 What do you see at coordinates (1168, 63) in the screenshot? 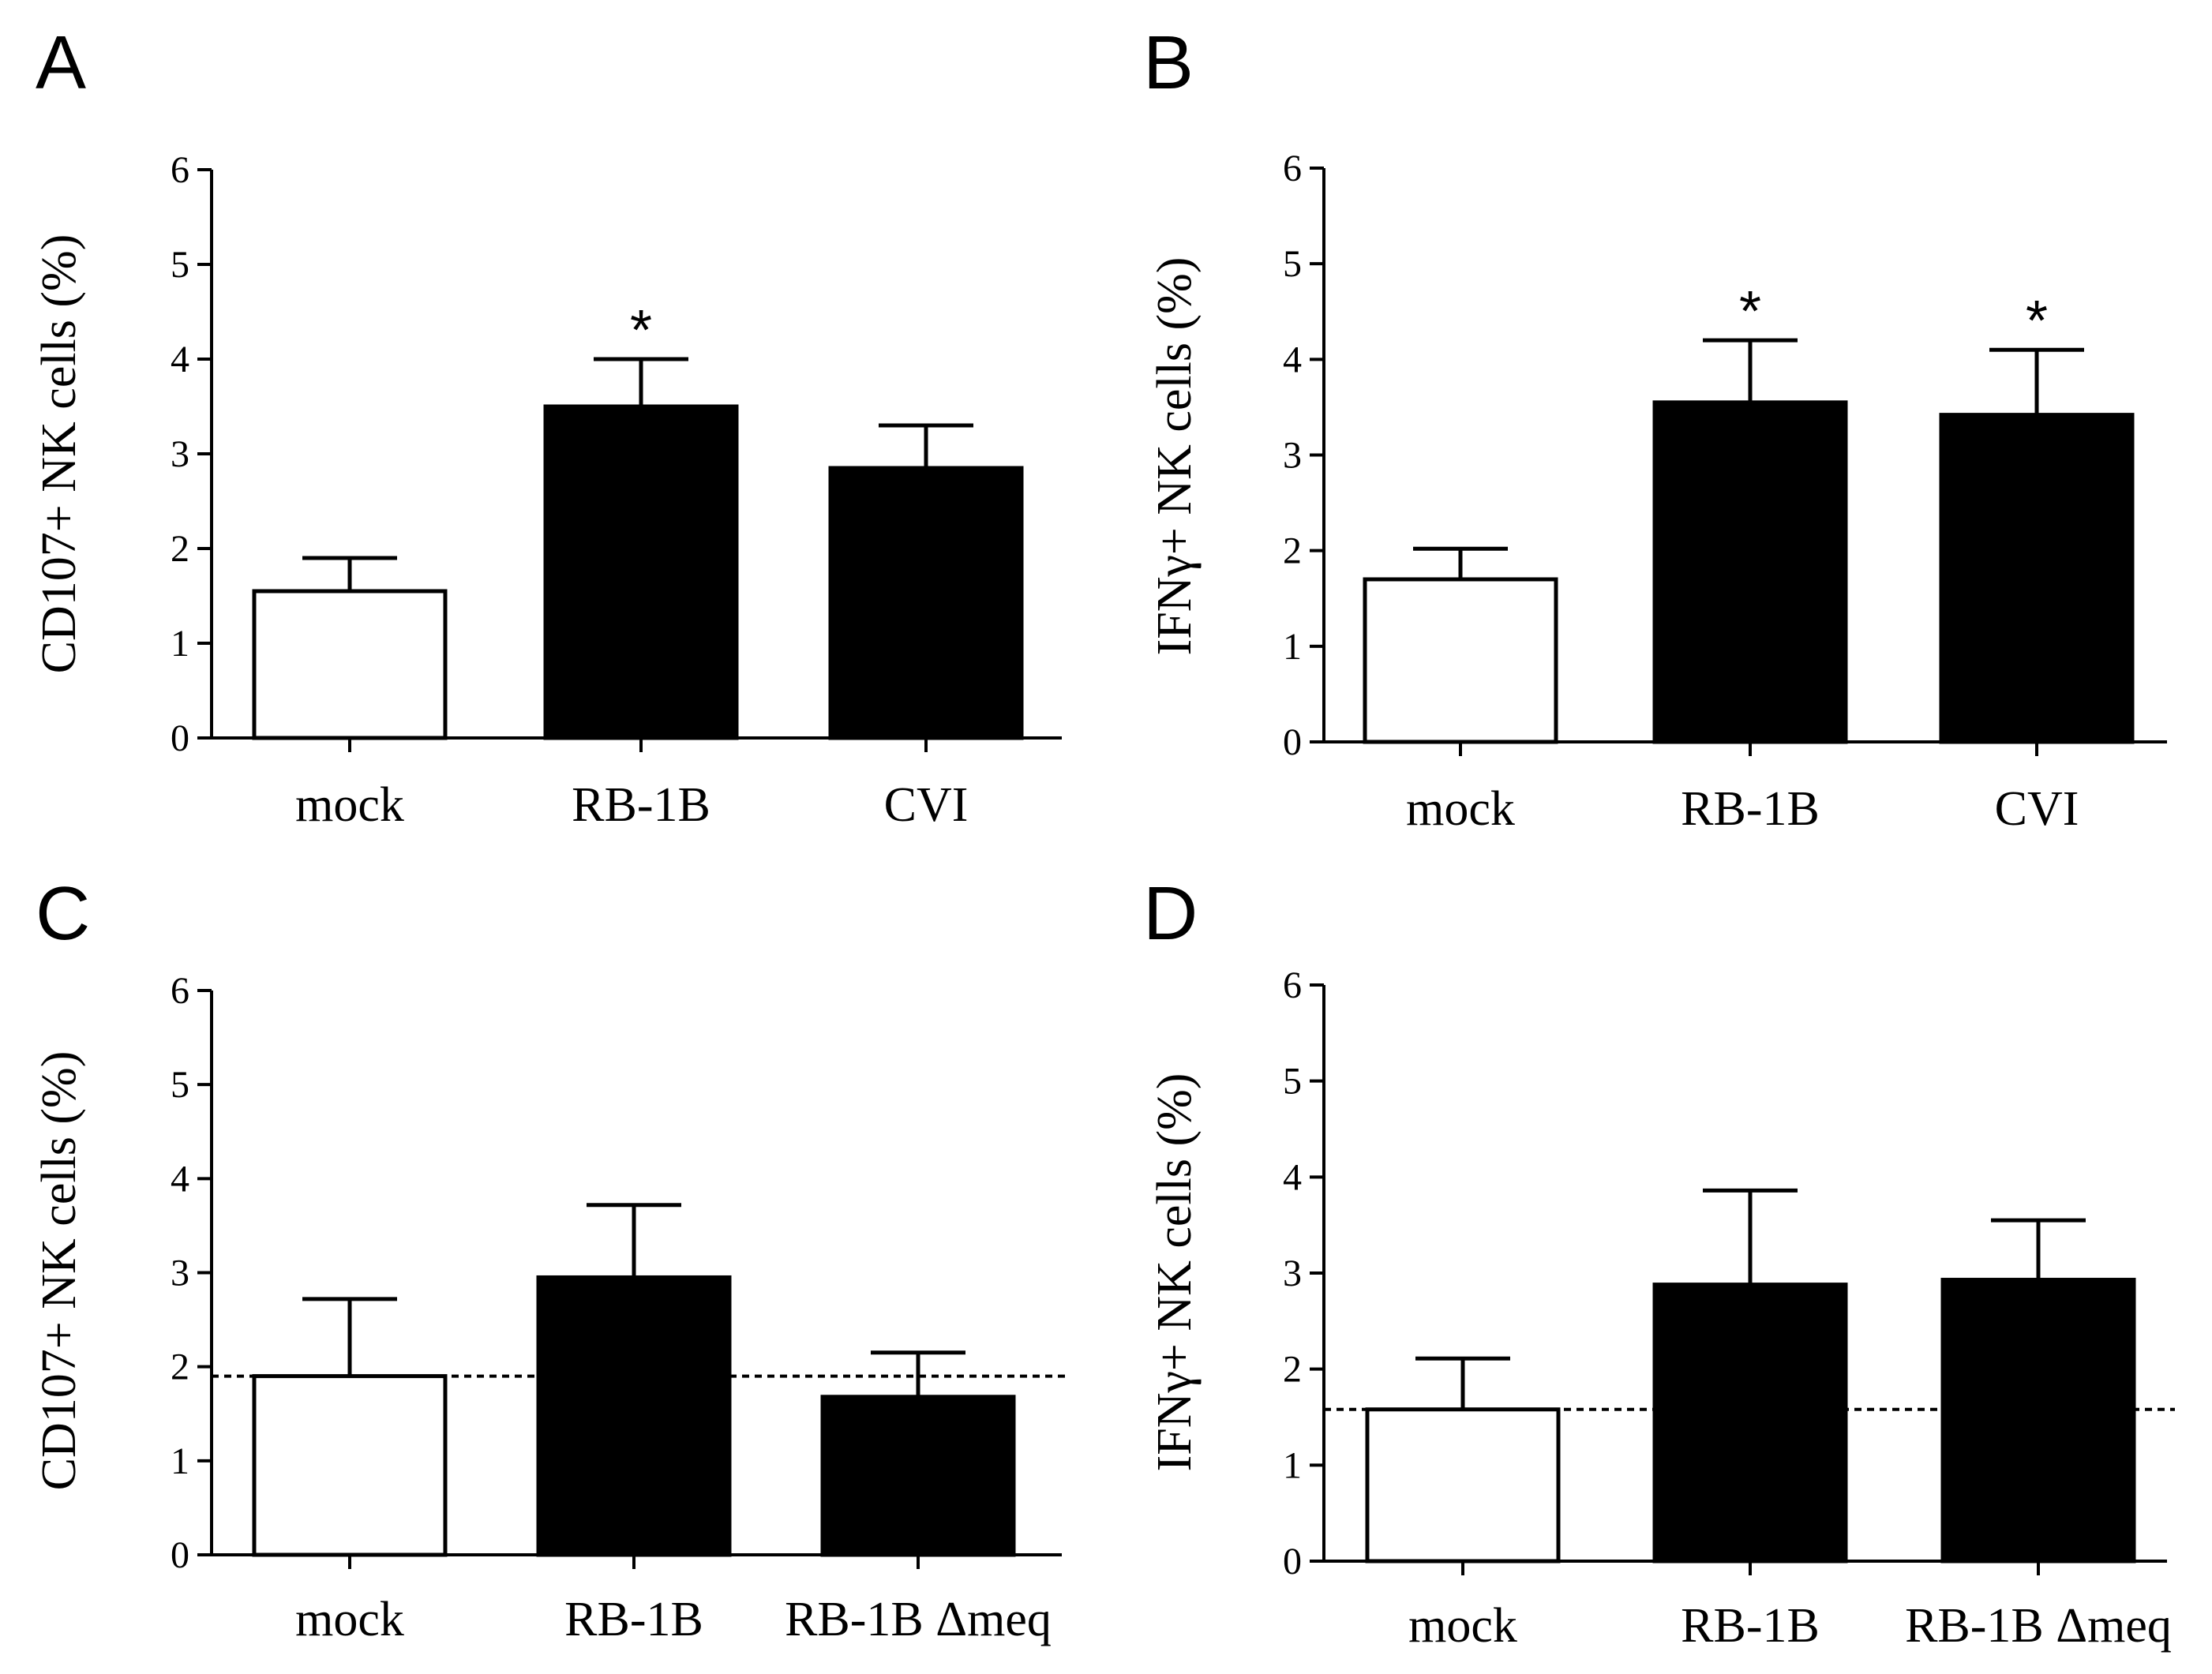
I see `panel-letter: B` at bounding box center [1168, 63].